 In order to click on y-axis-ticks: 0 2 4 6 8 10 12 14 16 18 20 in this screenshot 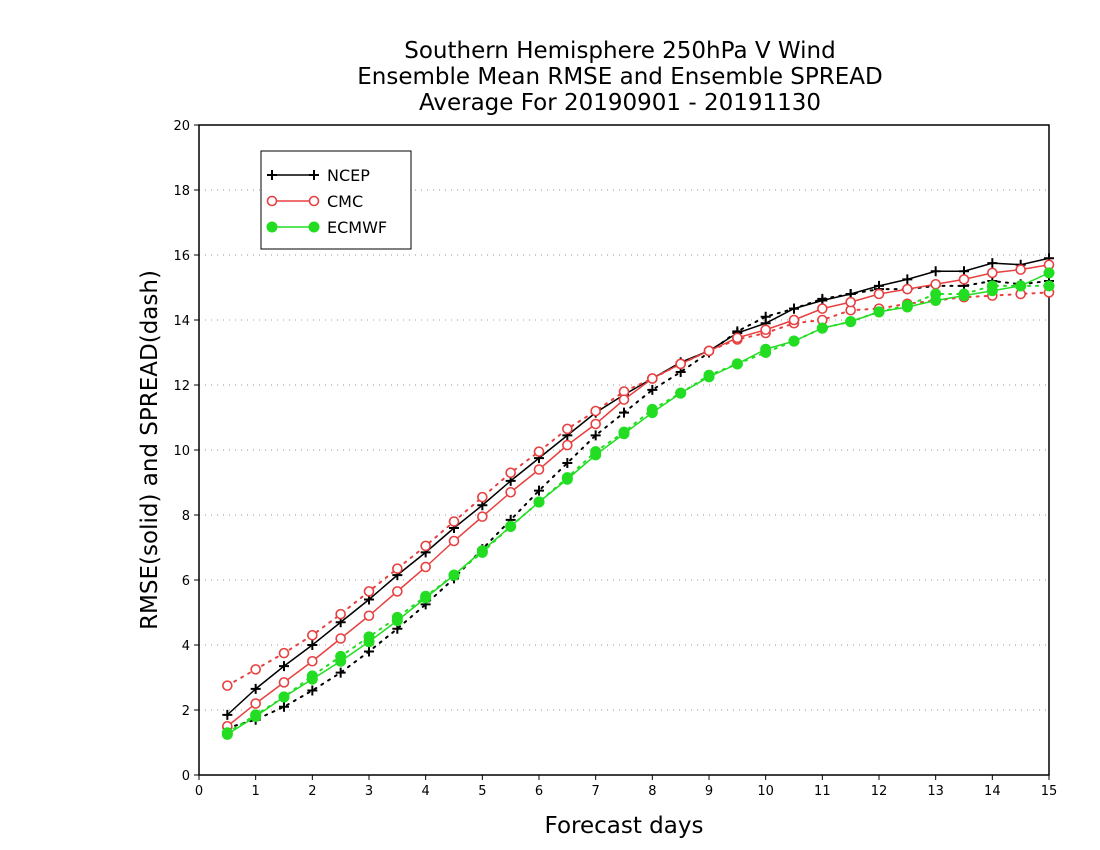, I will do `click(186, 451)`.